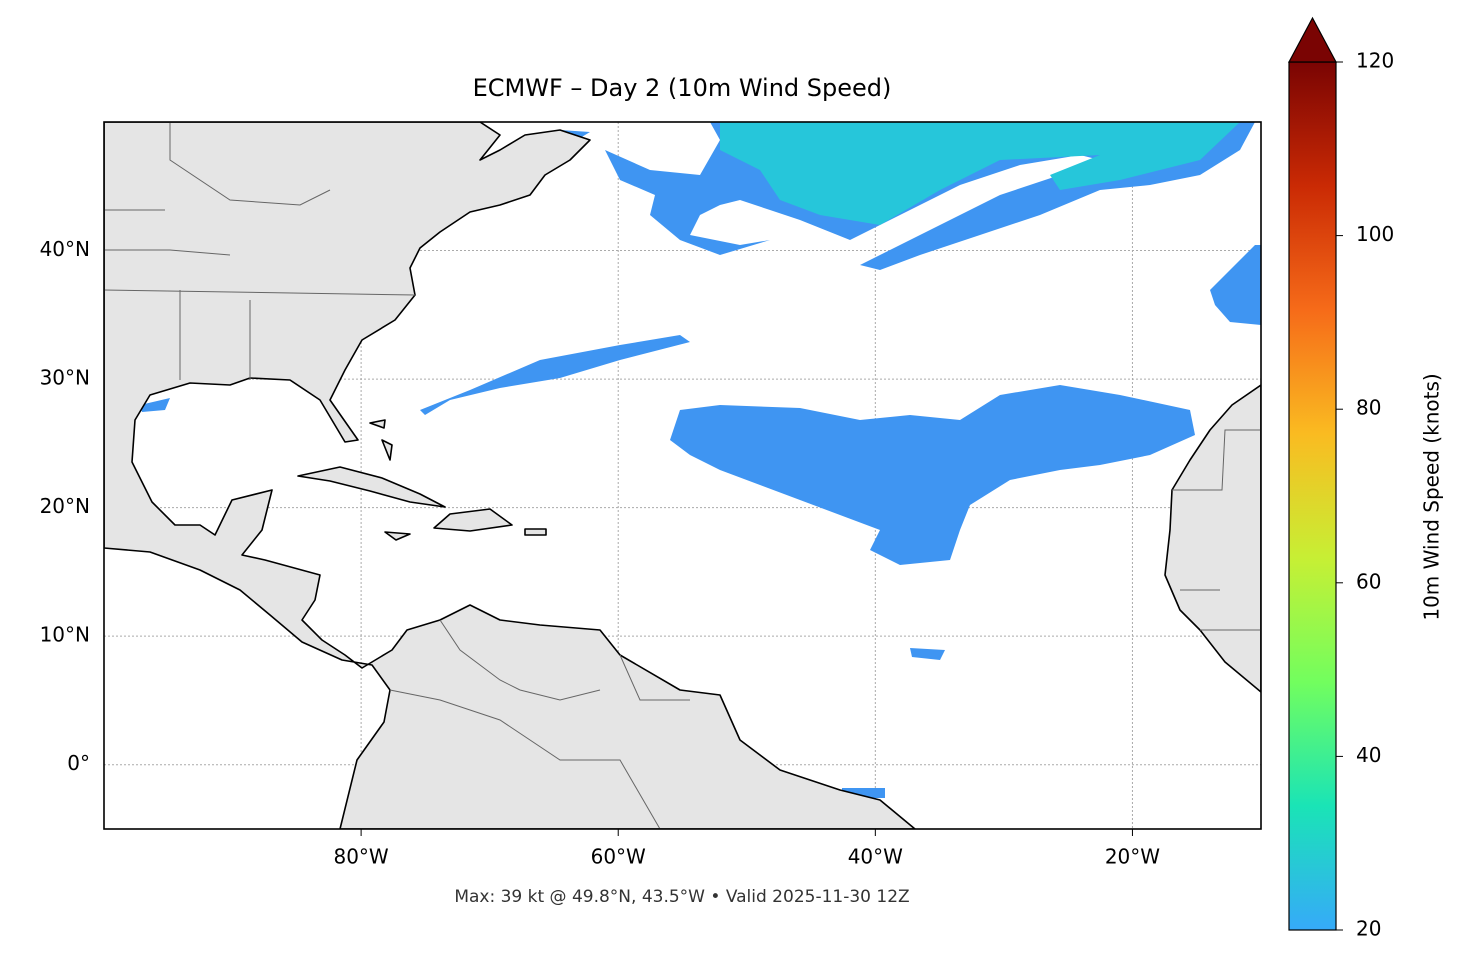 This screenshot has width=1466, height=969. I want to click on bahamas, so click(381, 440).